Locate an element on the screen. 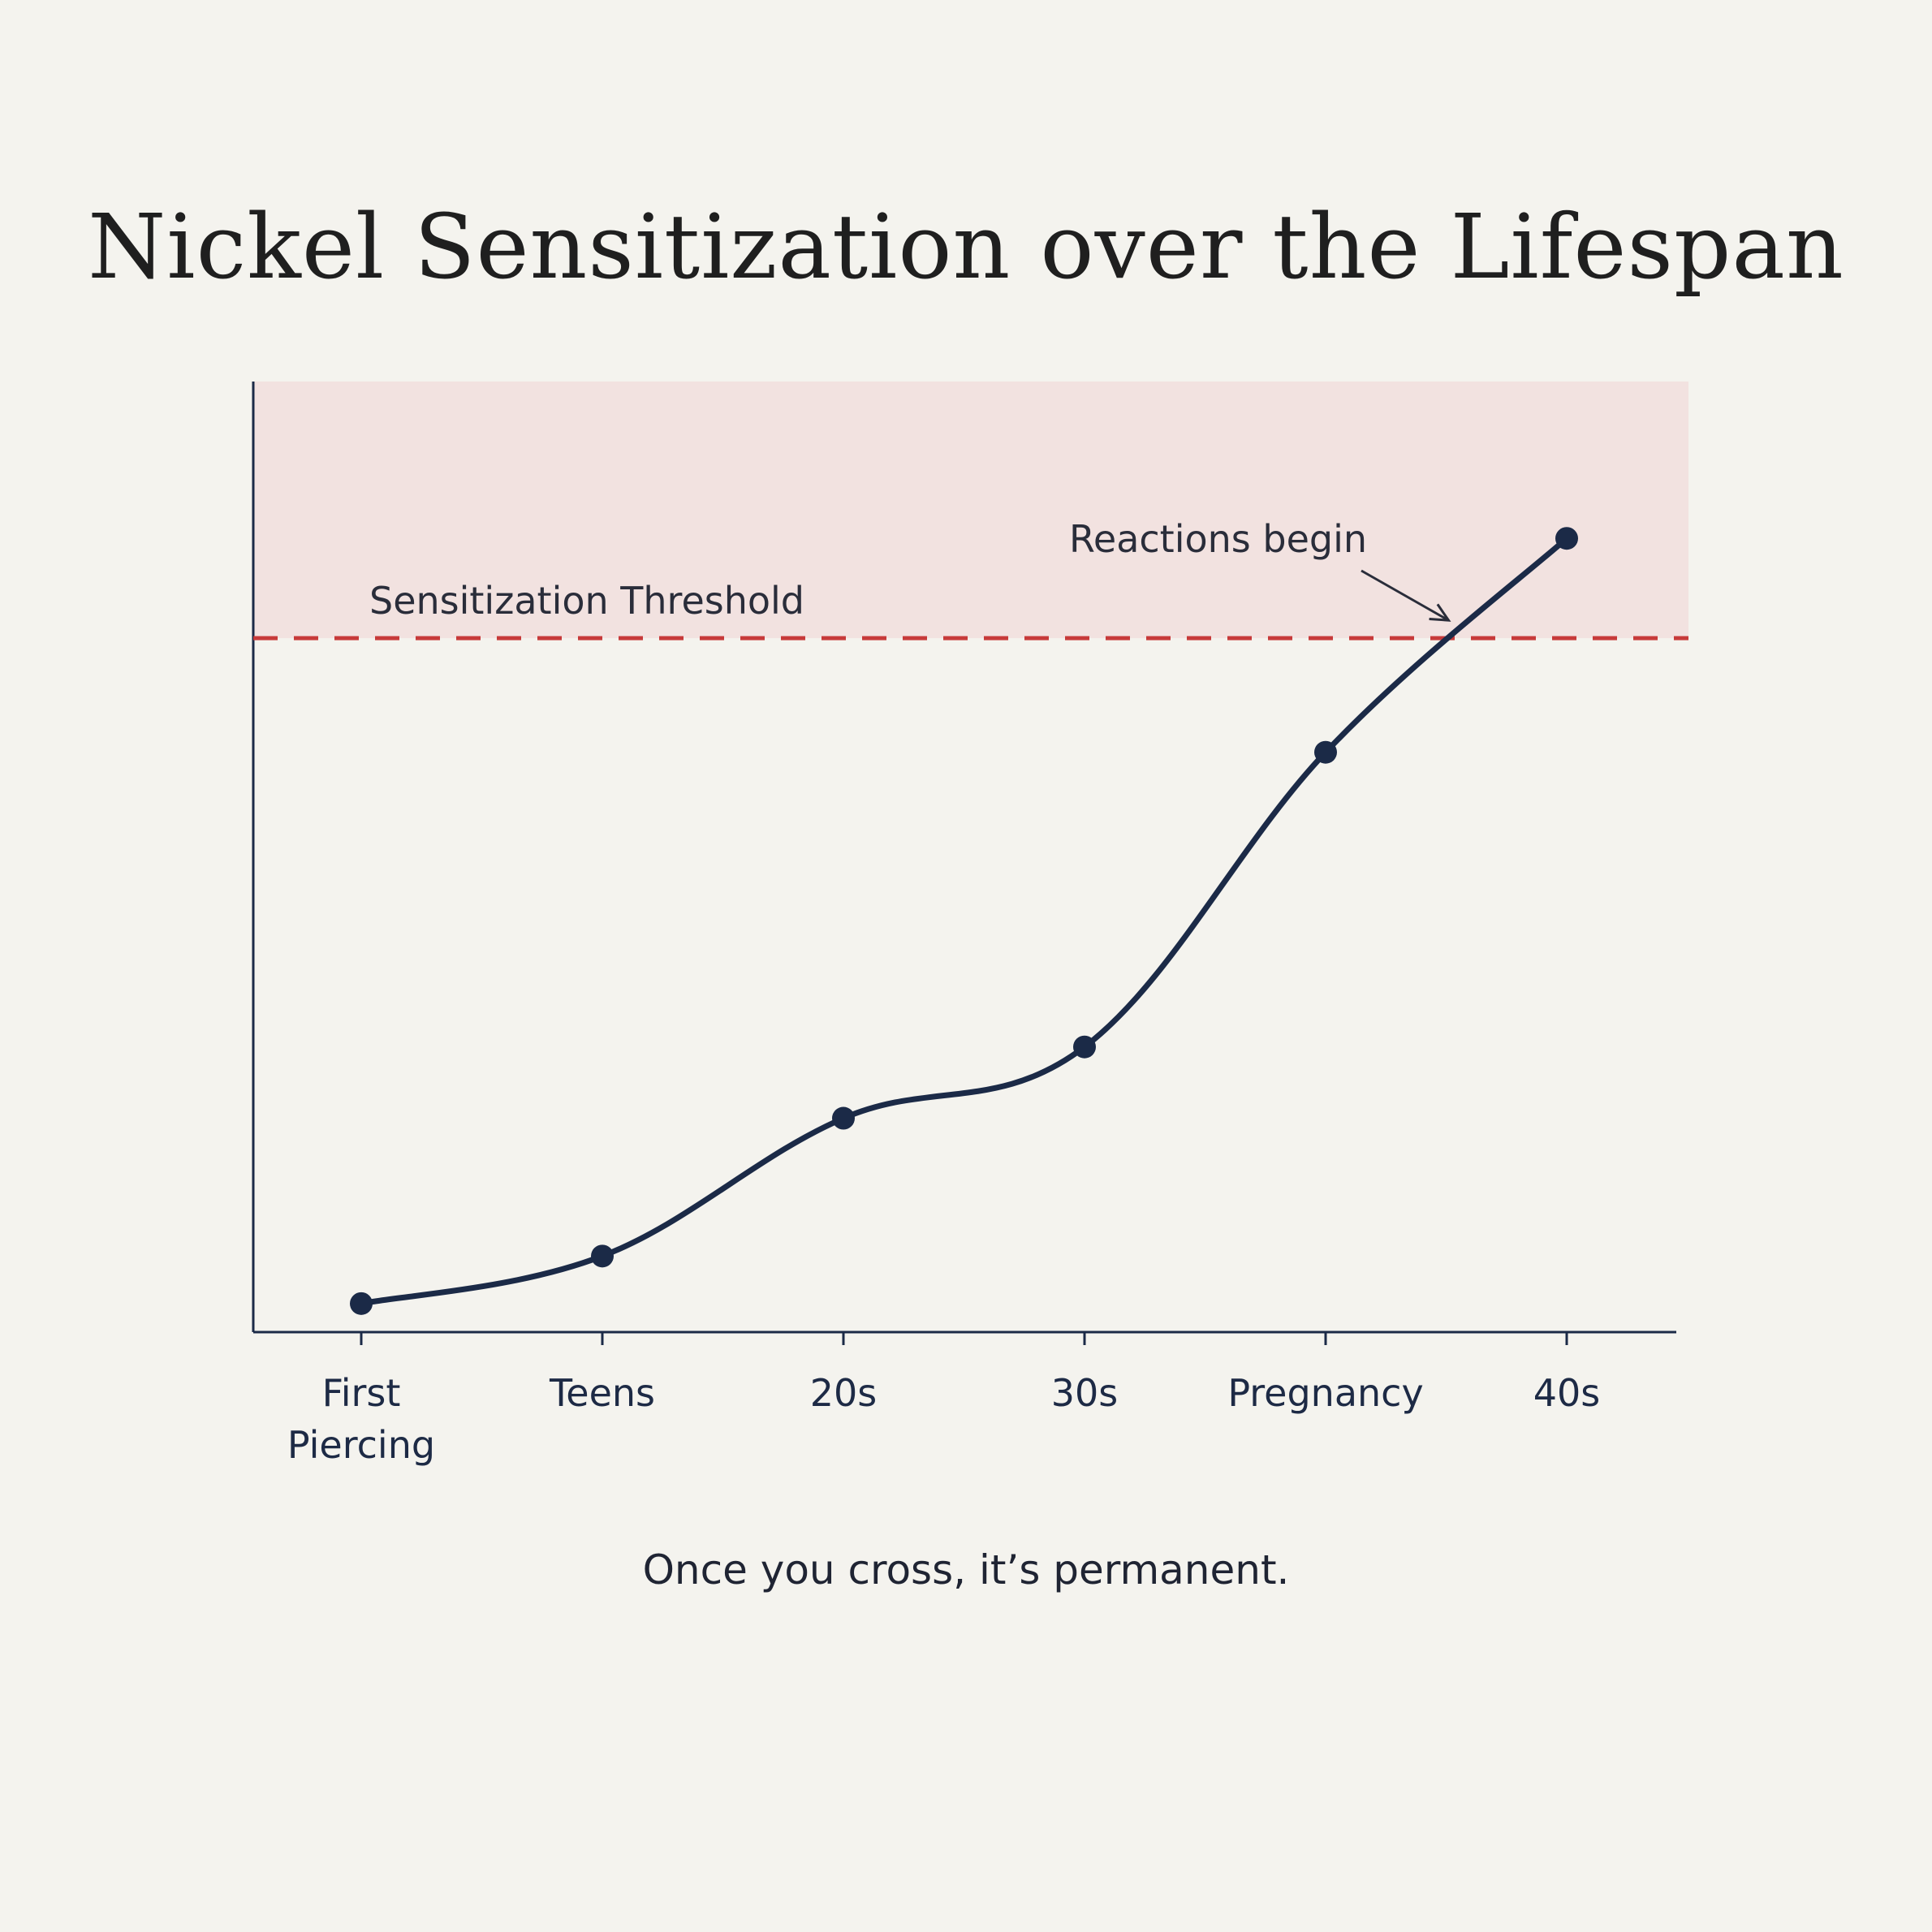 Image resolution: width=1932 pixels, height=1932 pixels. reactions-begin-arrow is located at coordinates (1406, 595).